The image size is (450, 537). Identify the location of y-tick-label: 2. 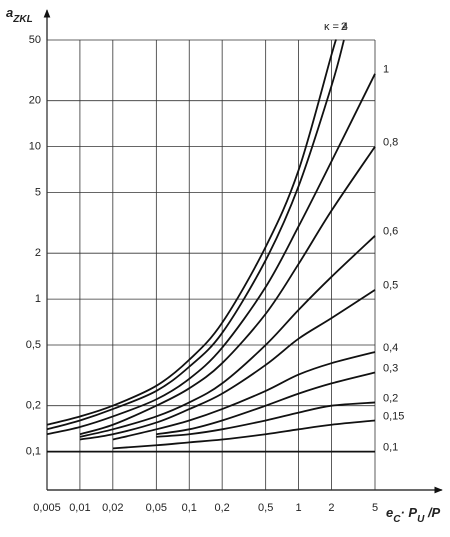
(38, 253).